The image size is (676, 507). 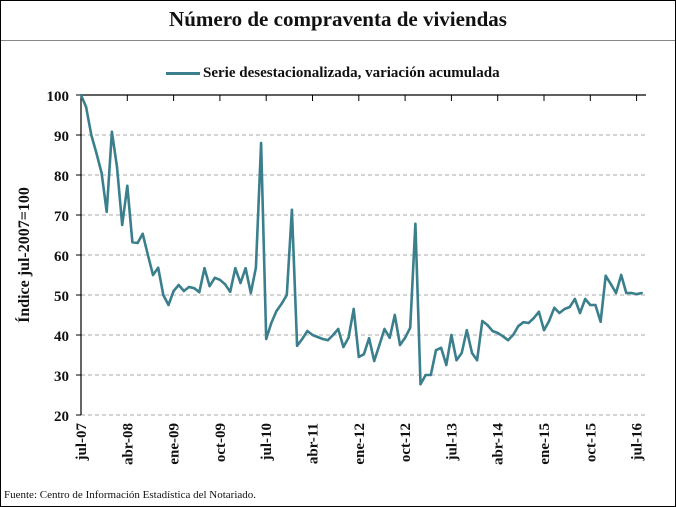 I want to click on y-tick-label: 30, so click(x=61, y=377).